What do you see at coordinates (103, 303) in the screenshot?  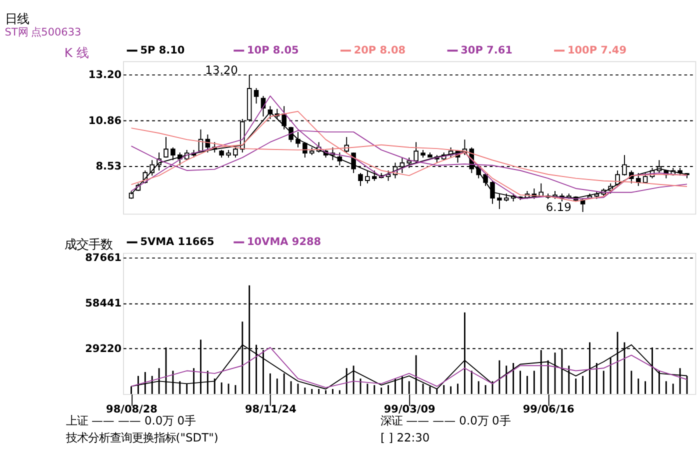 I see `y-tick-label: 58441` at bounding box center [103, 303].